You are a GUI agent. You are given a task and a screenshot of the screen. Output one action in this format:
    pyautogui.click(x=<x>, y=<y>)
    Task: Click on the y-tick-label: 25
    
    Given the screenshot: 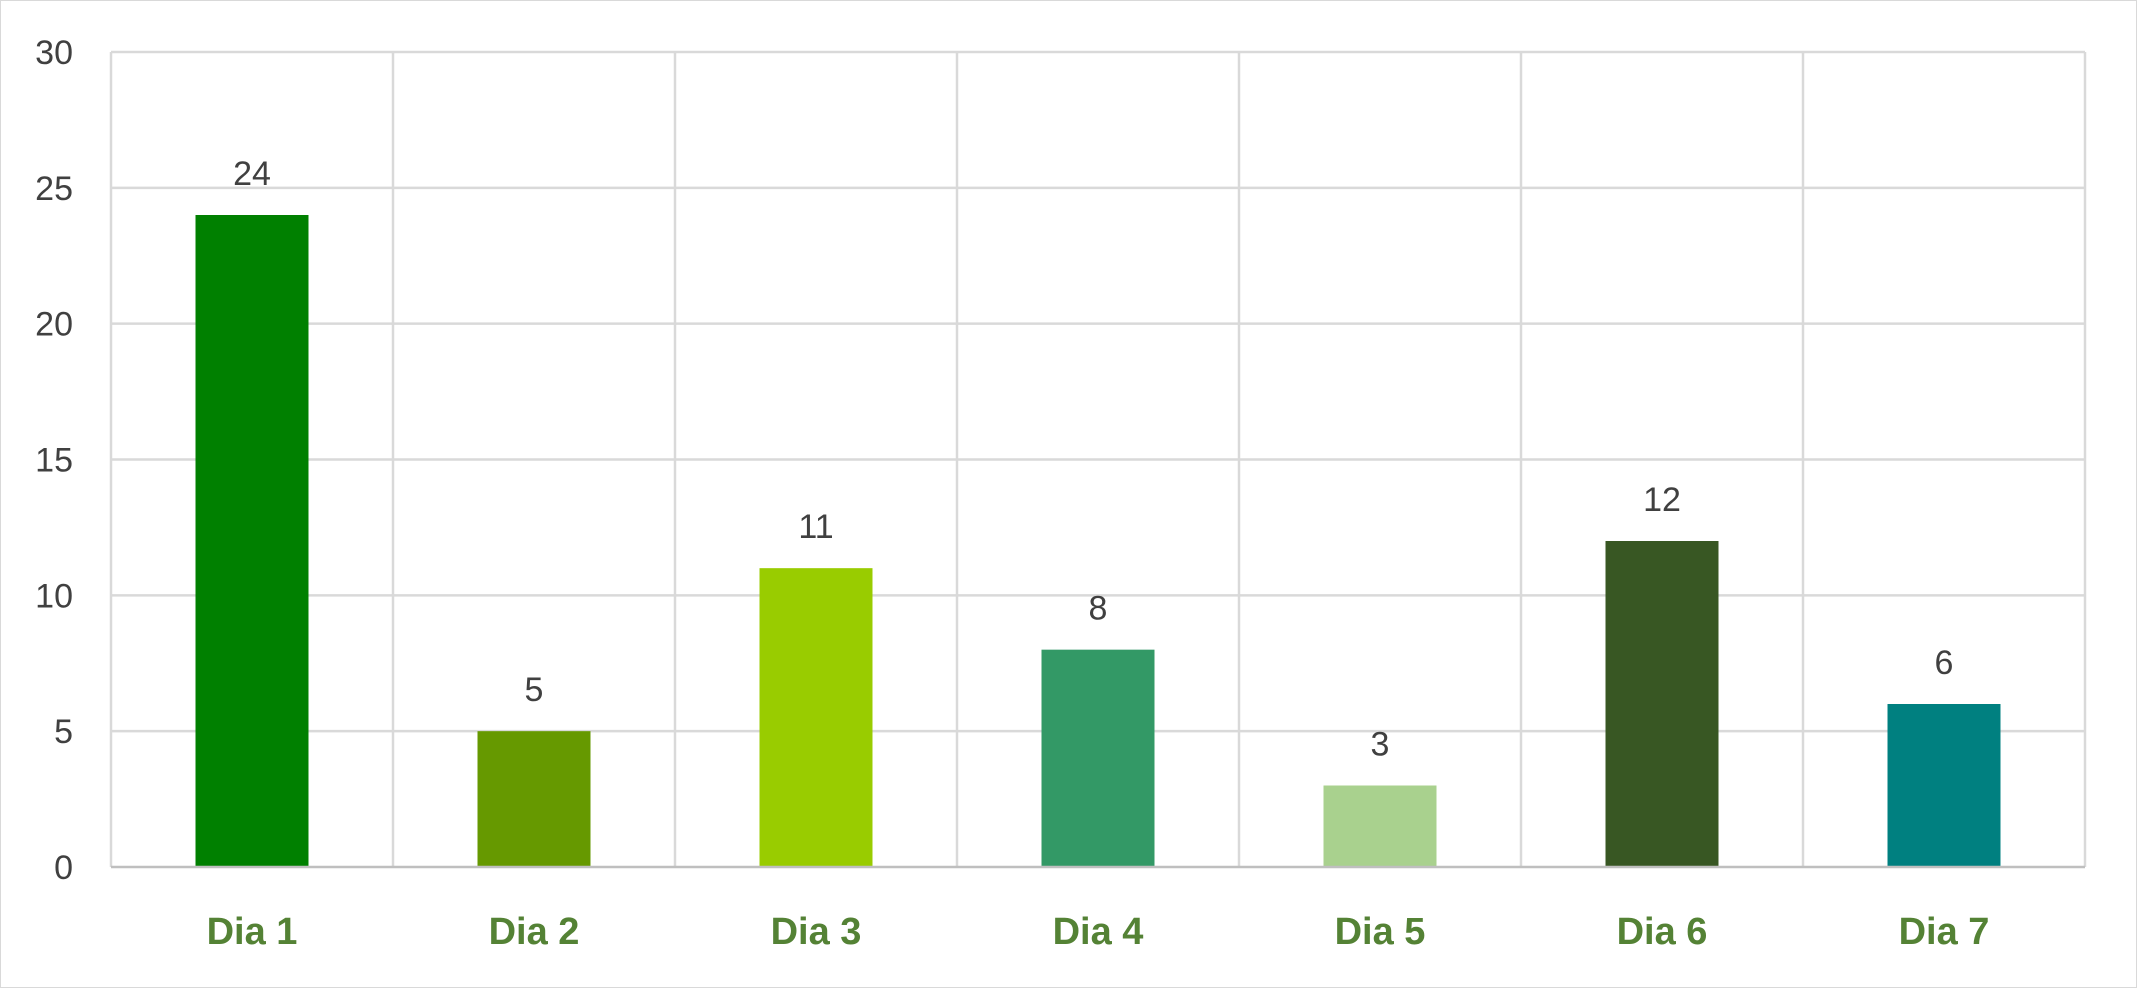 What is the action you would take?
    pyautogui.click(x=54, y=189)
    